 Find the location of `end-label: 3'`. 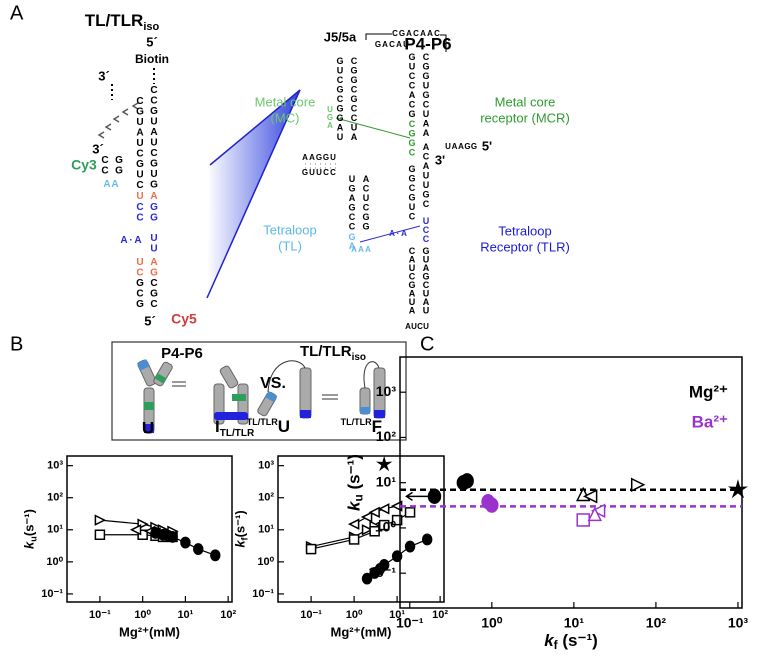

end-label: 3' is located at coordinates (440, 159).